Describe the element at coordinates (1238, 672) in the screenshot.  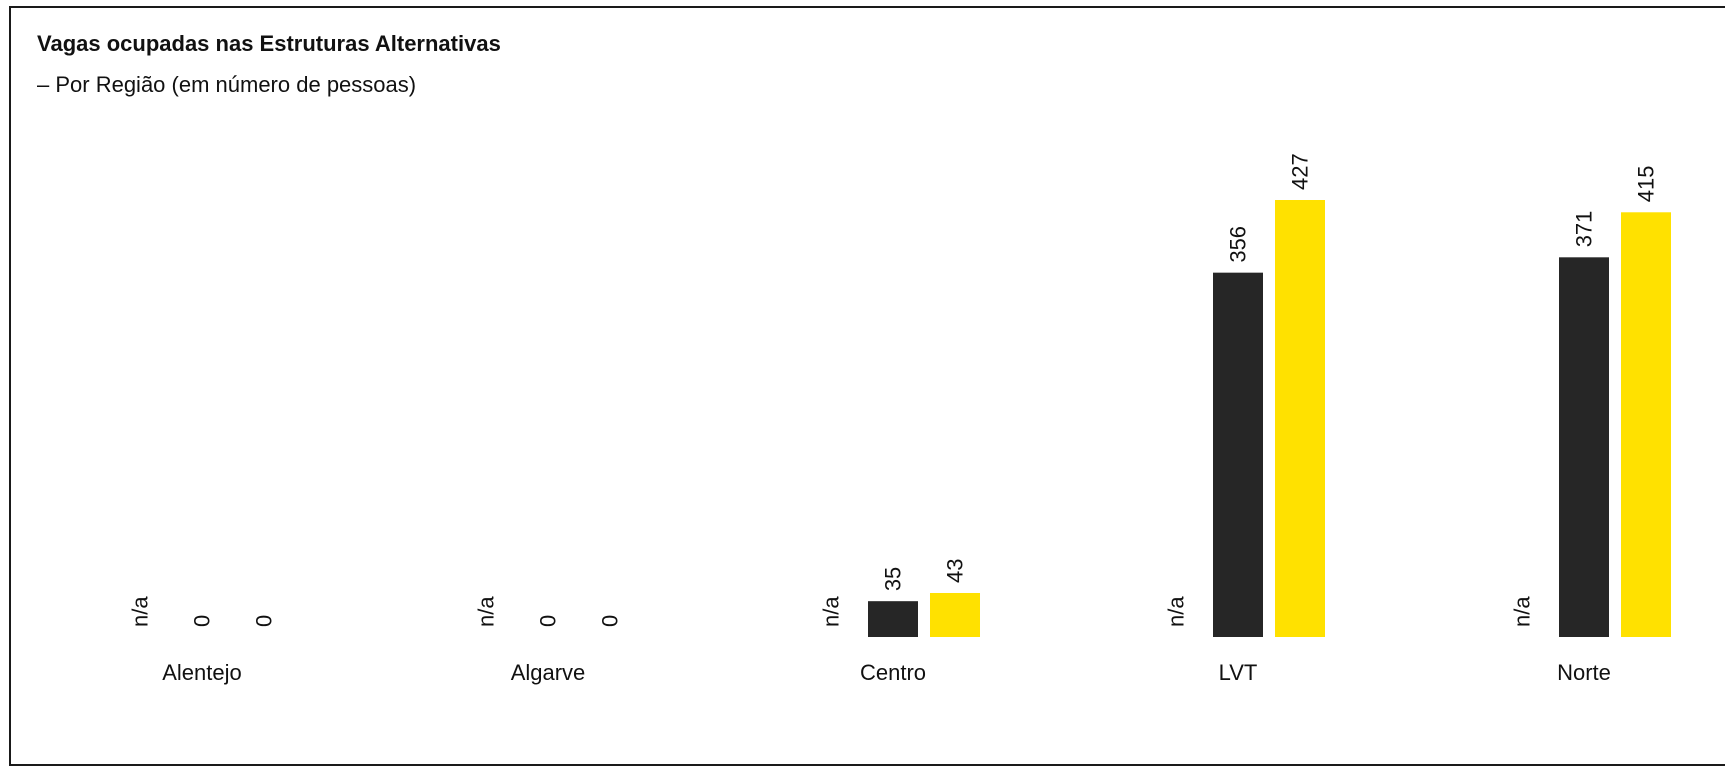
I see `category-label-lvt: LVT` at that location.